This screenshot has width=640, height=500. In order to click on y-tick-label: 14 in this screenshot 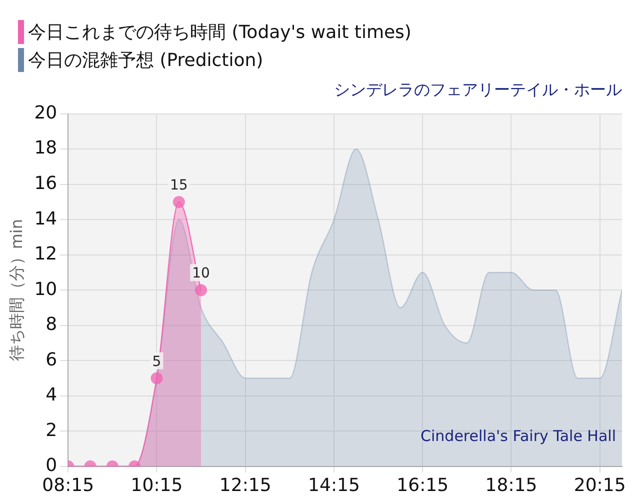, I will do `click(46, 219)`.